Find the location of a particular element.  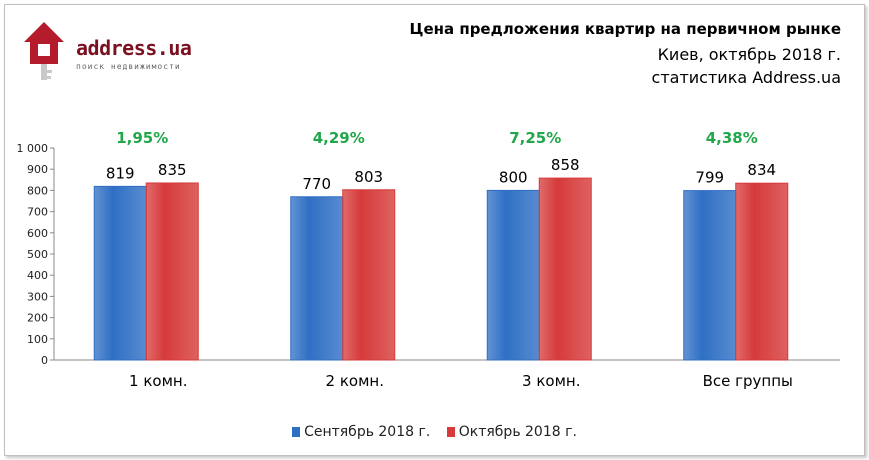

data-label: 803 is located at coordinates (368, 177).